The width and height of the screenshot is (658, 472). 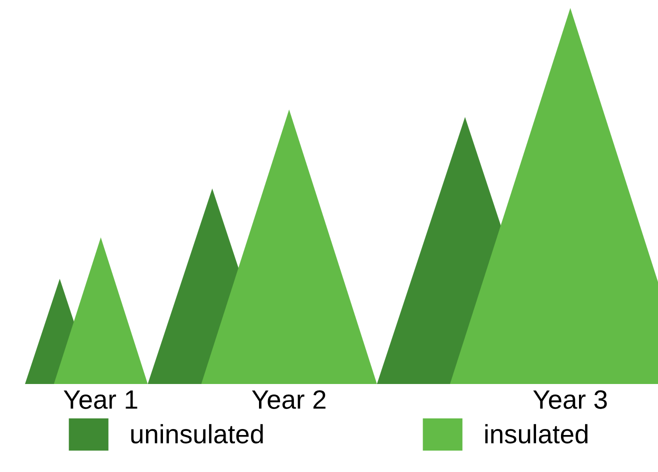 What do you see at coordinates (536, 434) in the screenshot?
I see `legend-label: insulated` at bounding box center [536, 434].